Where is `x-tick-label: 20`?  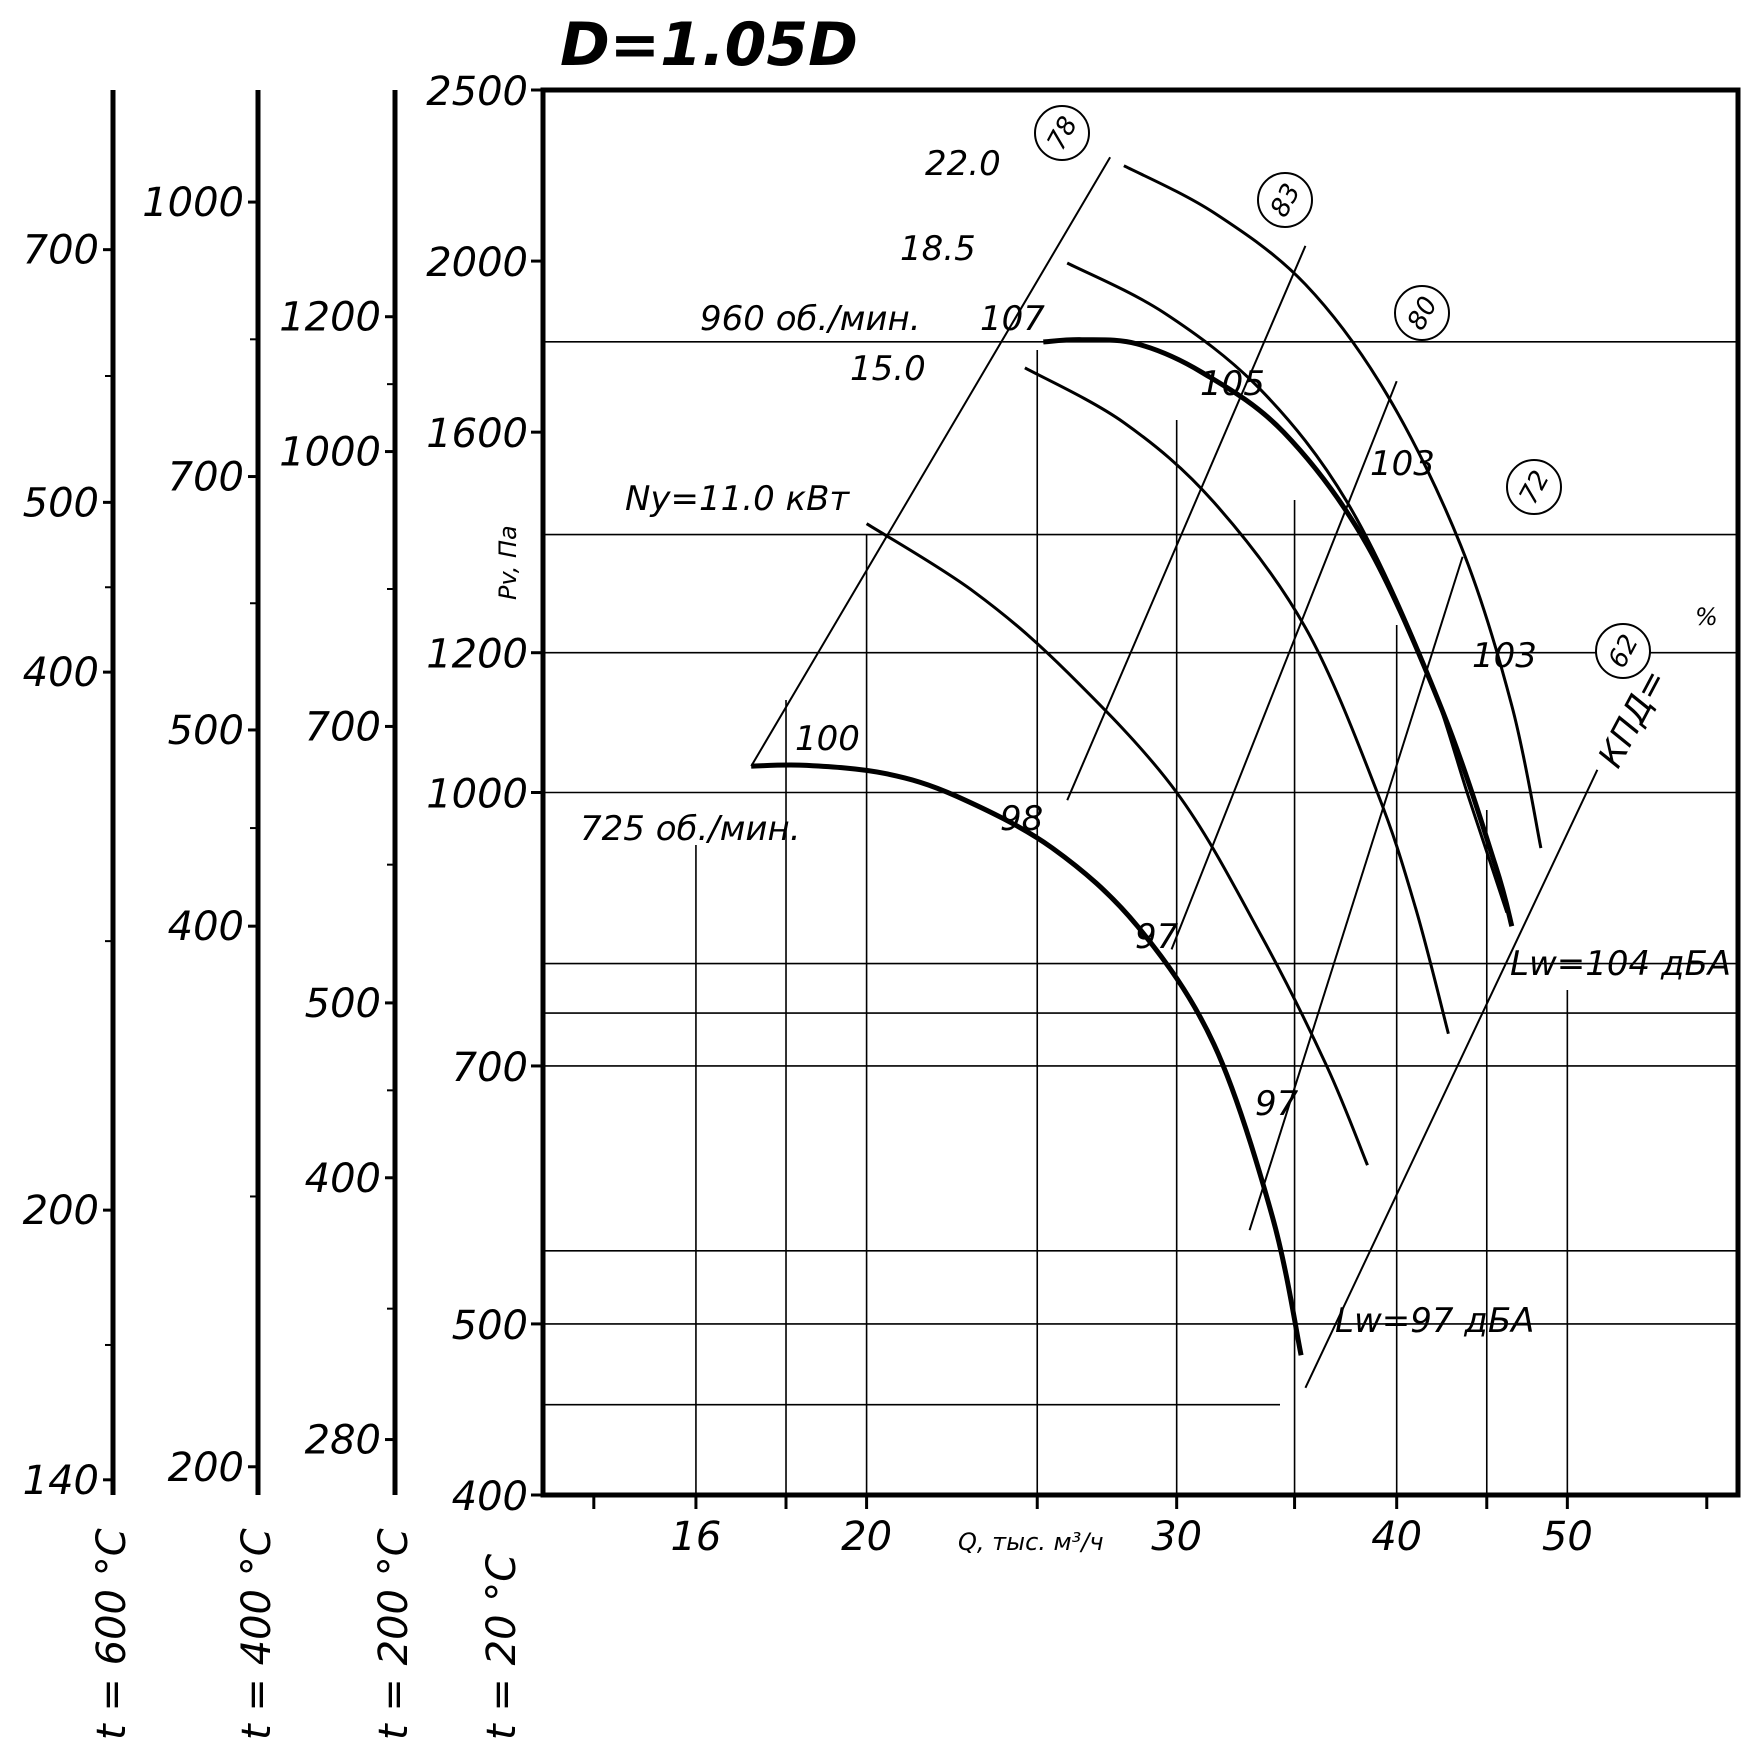 x-tick-label: 20 is located at coordinates (866, 1537).